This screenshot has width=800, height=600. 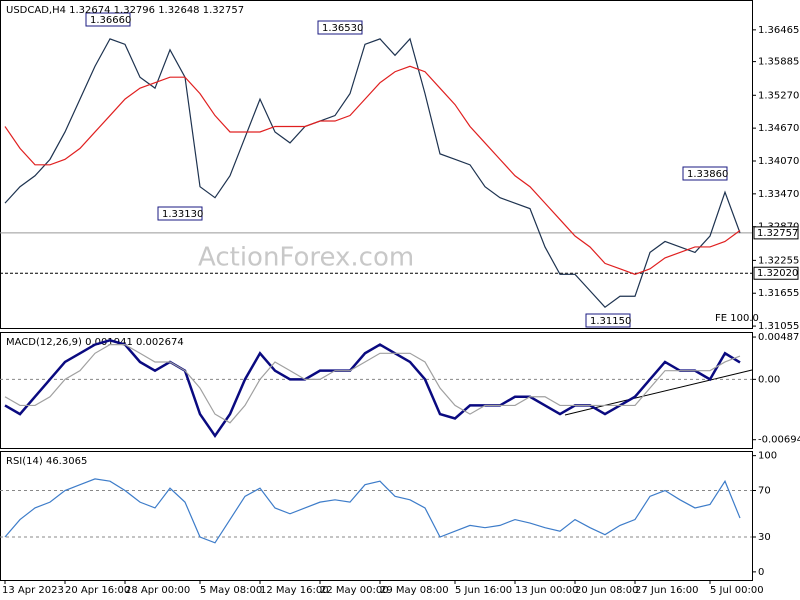 I want to click on watermark: ActionForex.com, so click(x=306, y=258).